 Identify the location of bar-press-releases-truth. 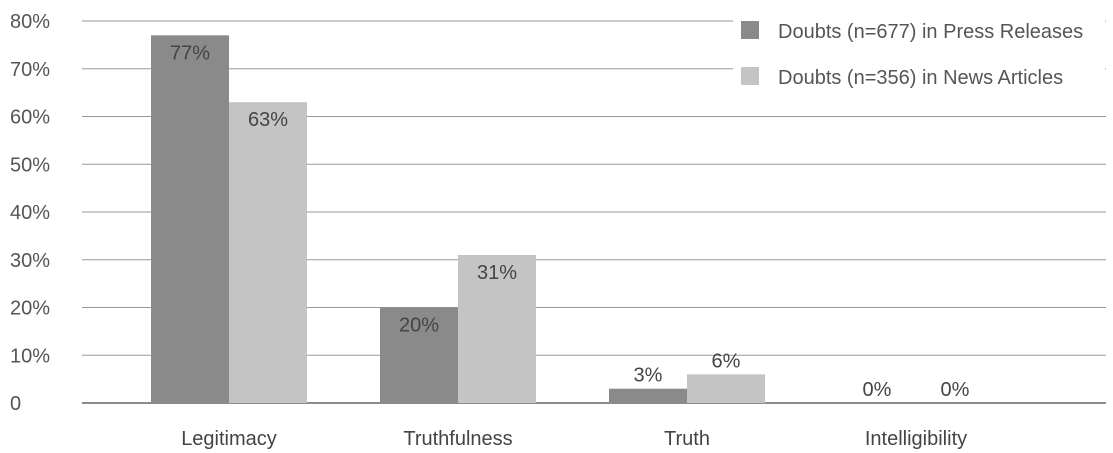
(648, 395).